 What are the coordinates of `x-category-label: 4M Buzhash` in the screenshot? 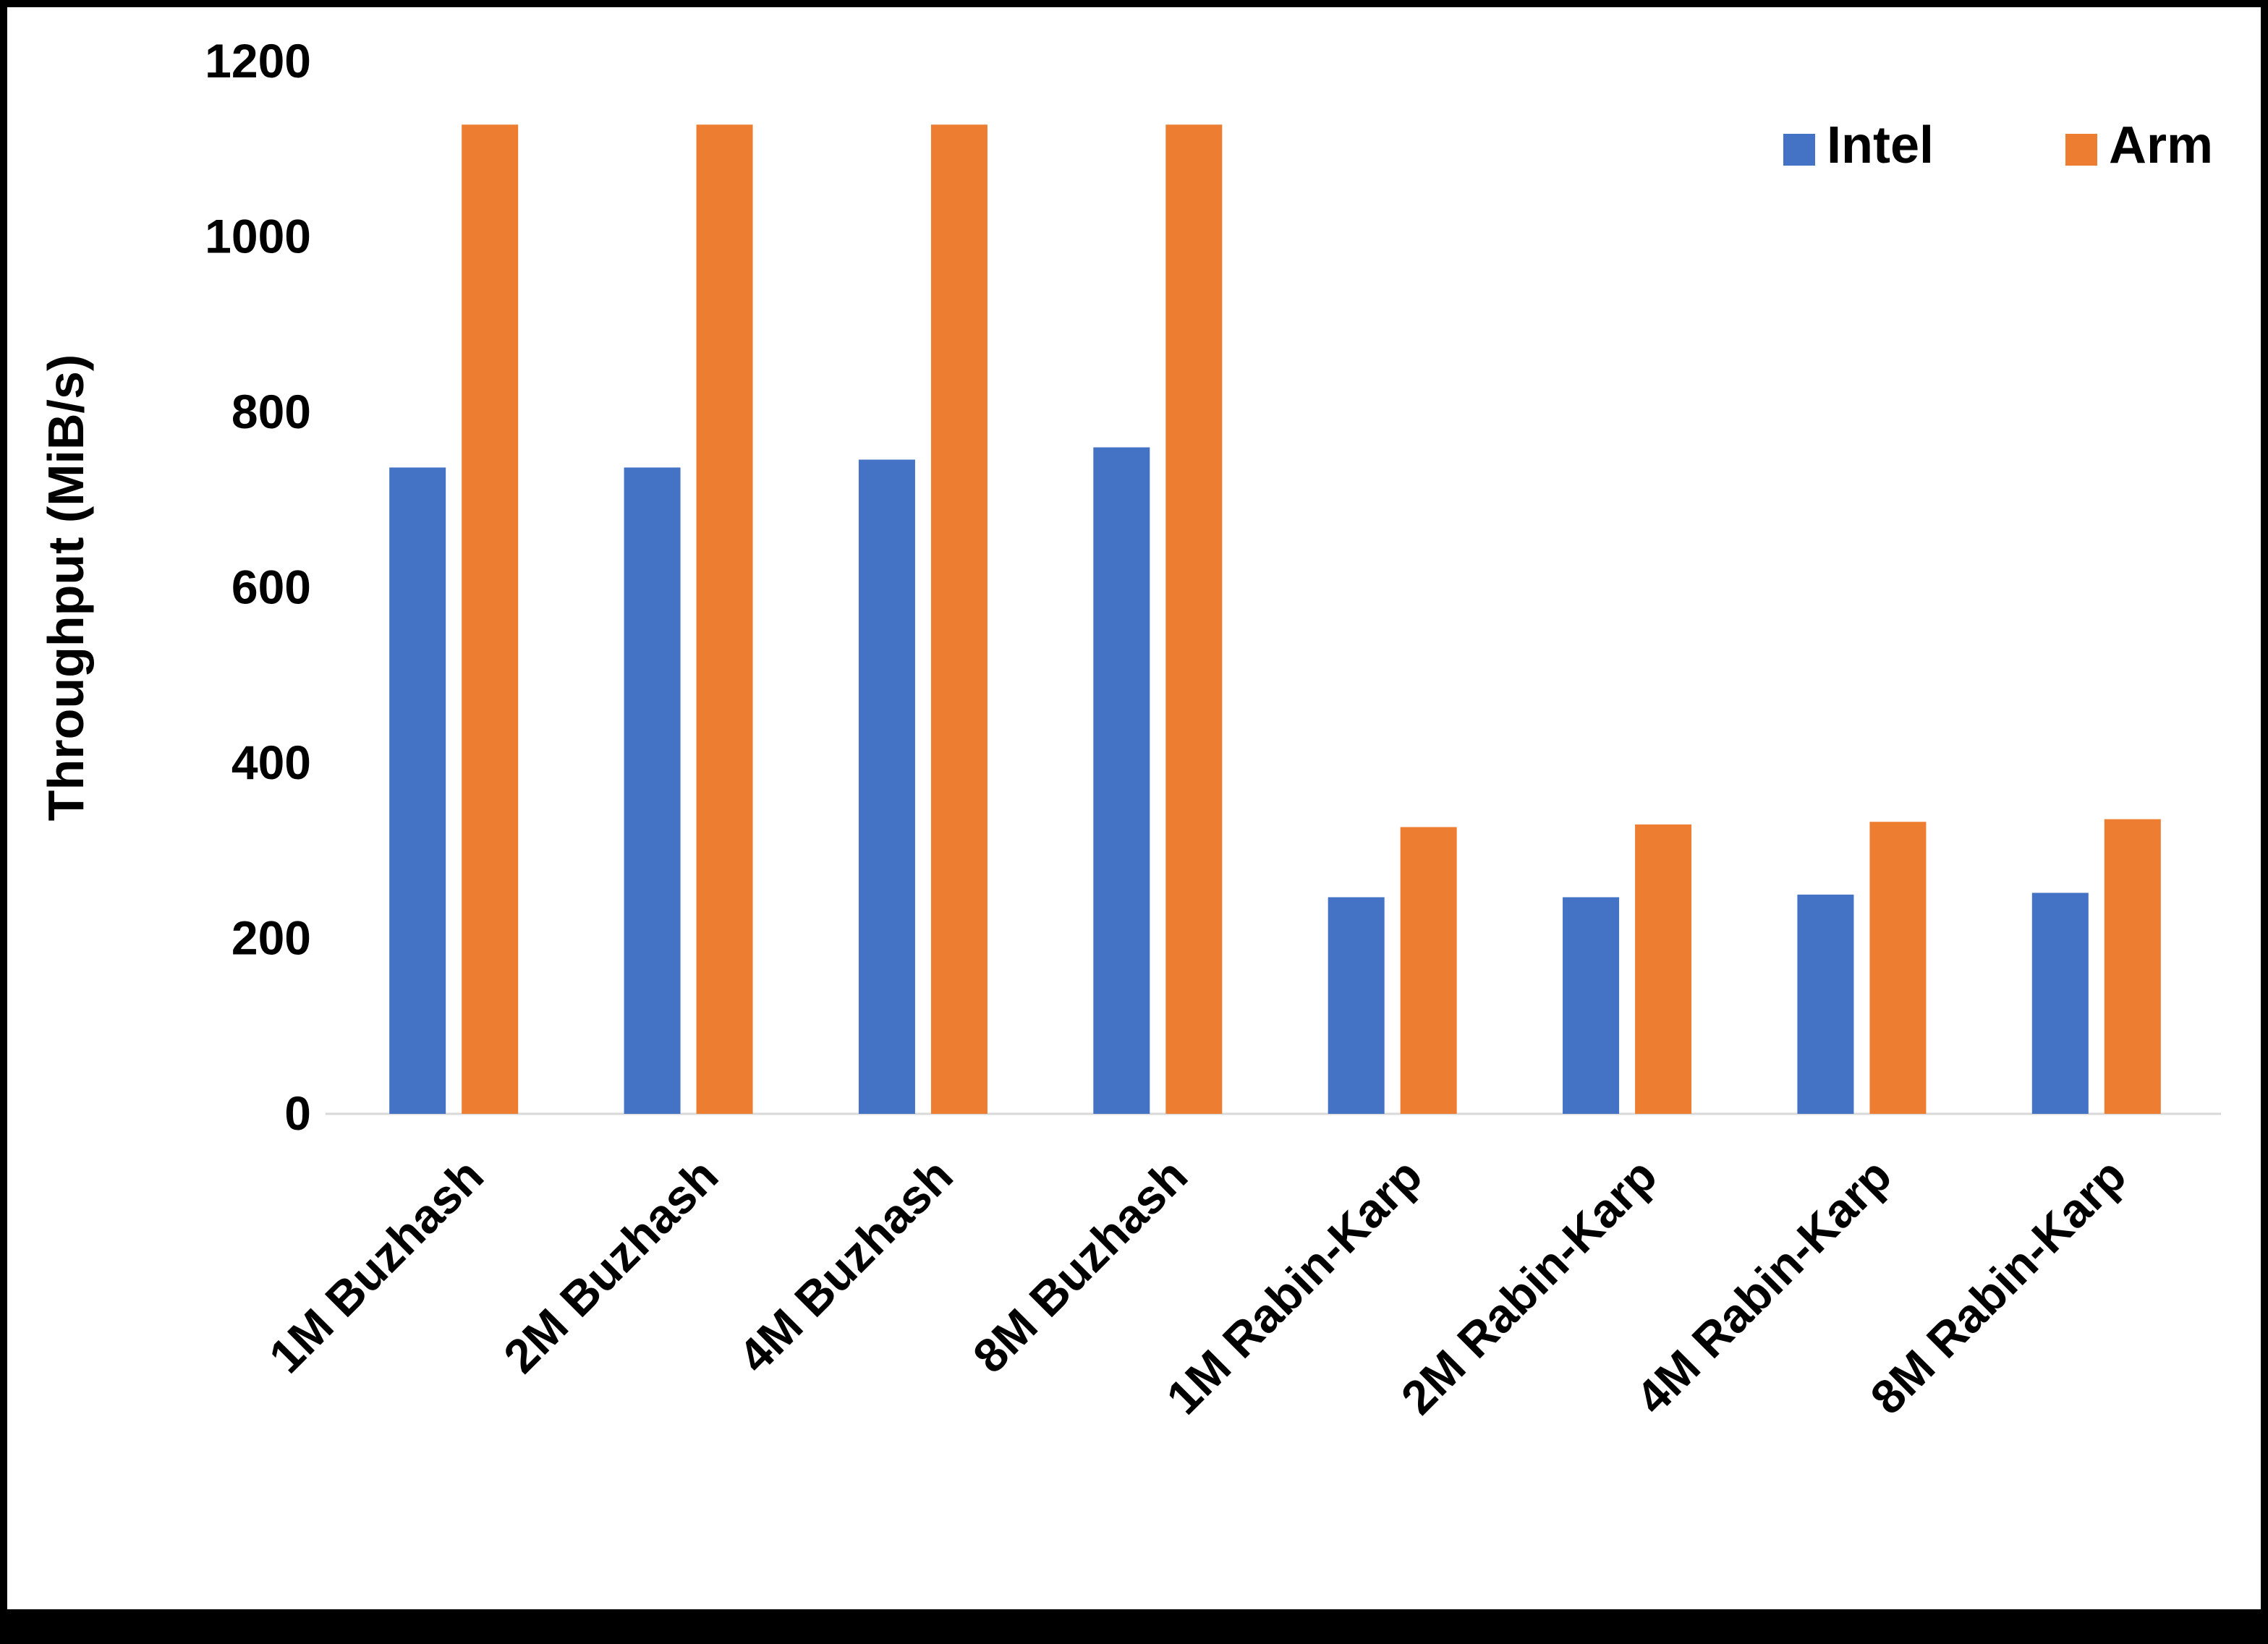 It's located at (845, 1266).